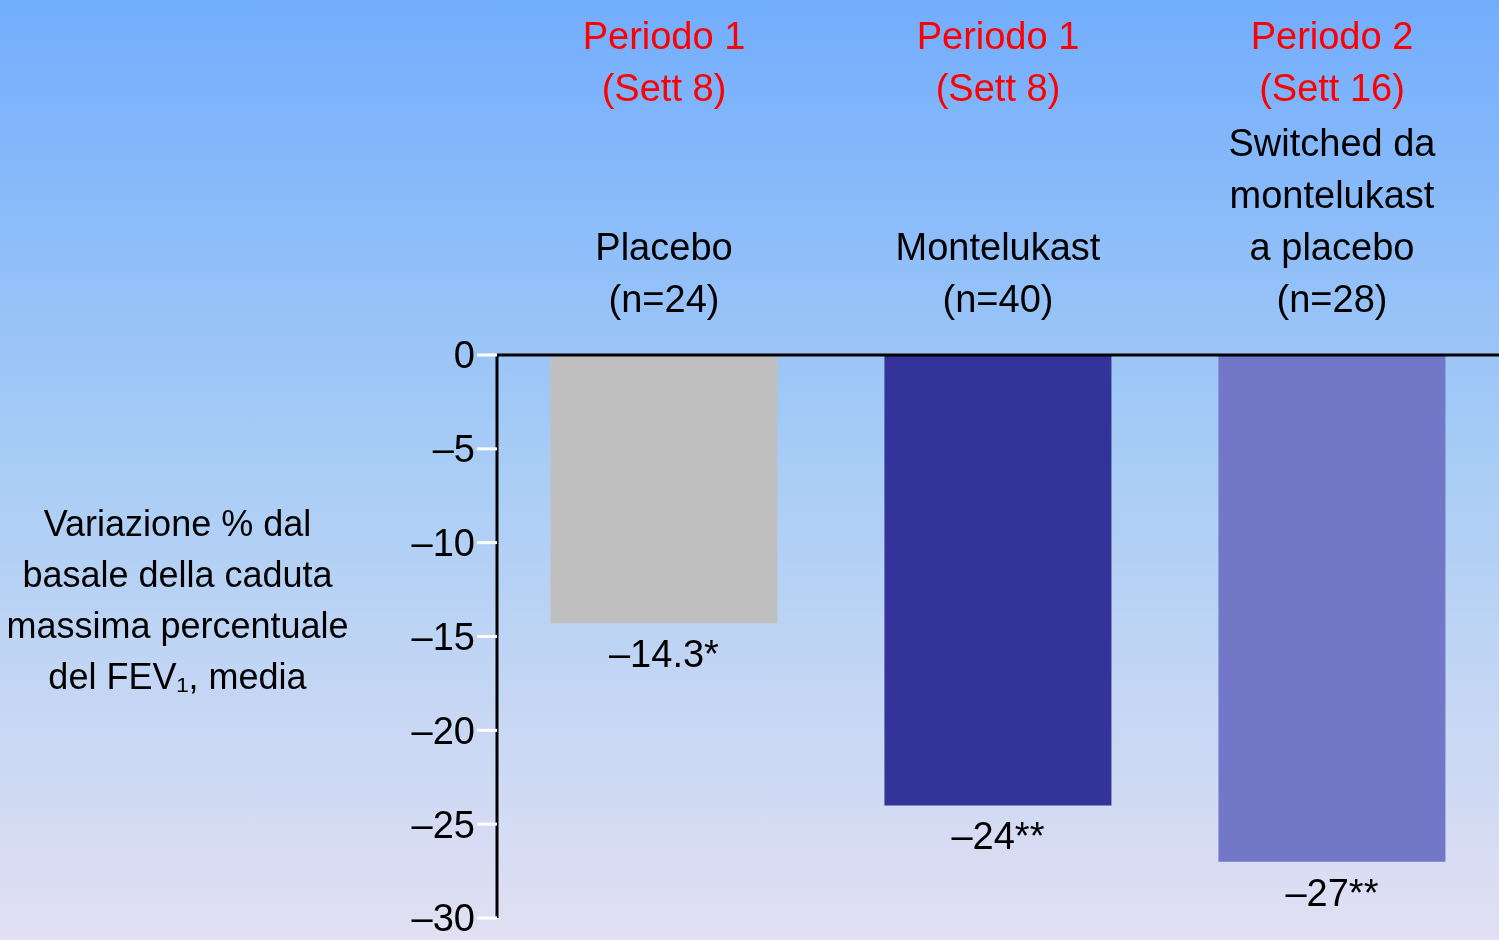 Image resolution: width=1499 pixels, height=940 pixels. What do you see at coordinates (664, 273) in the screenshot?
I see `x-tick-label: Placebo (n=24)` at bounding box center [664, 273].